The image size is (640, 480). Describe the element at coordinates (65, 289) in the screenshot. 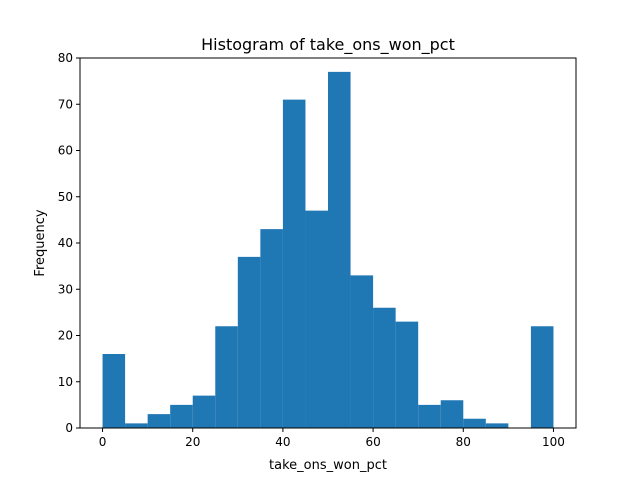

I see `y-tick-label: 30` at that location.